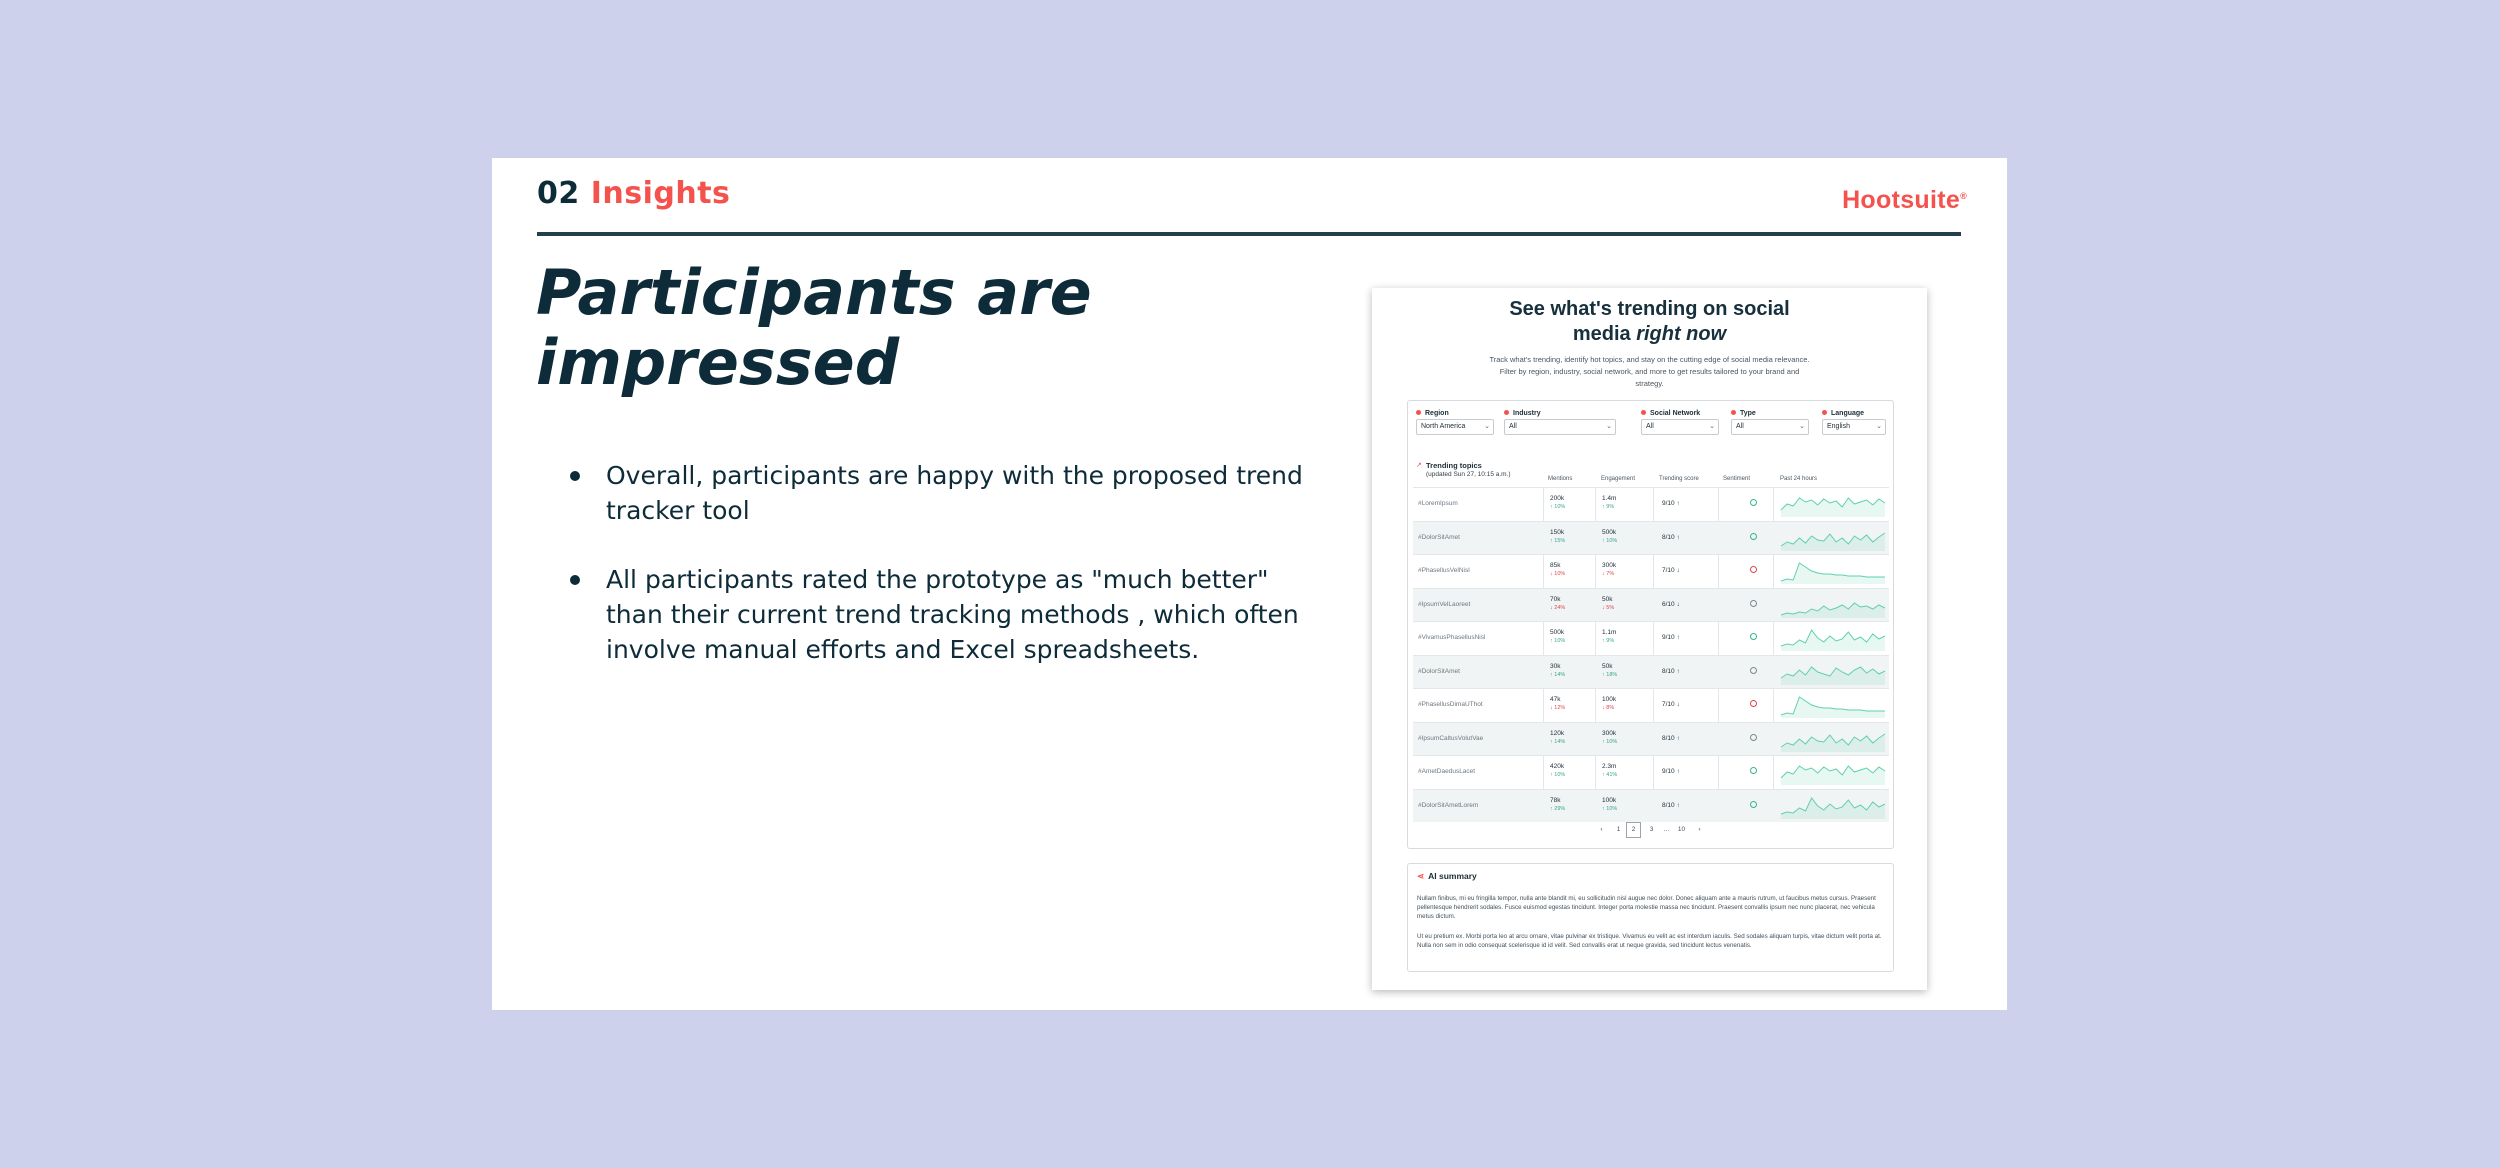 The width and height of the screenshot is (2500, 1168). Describe the element at coordinates (1438, 503) in the screenshot. I see `topic-hashtag: #LoremIpsum` at that location.